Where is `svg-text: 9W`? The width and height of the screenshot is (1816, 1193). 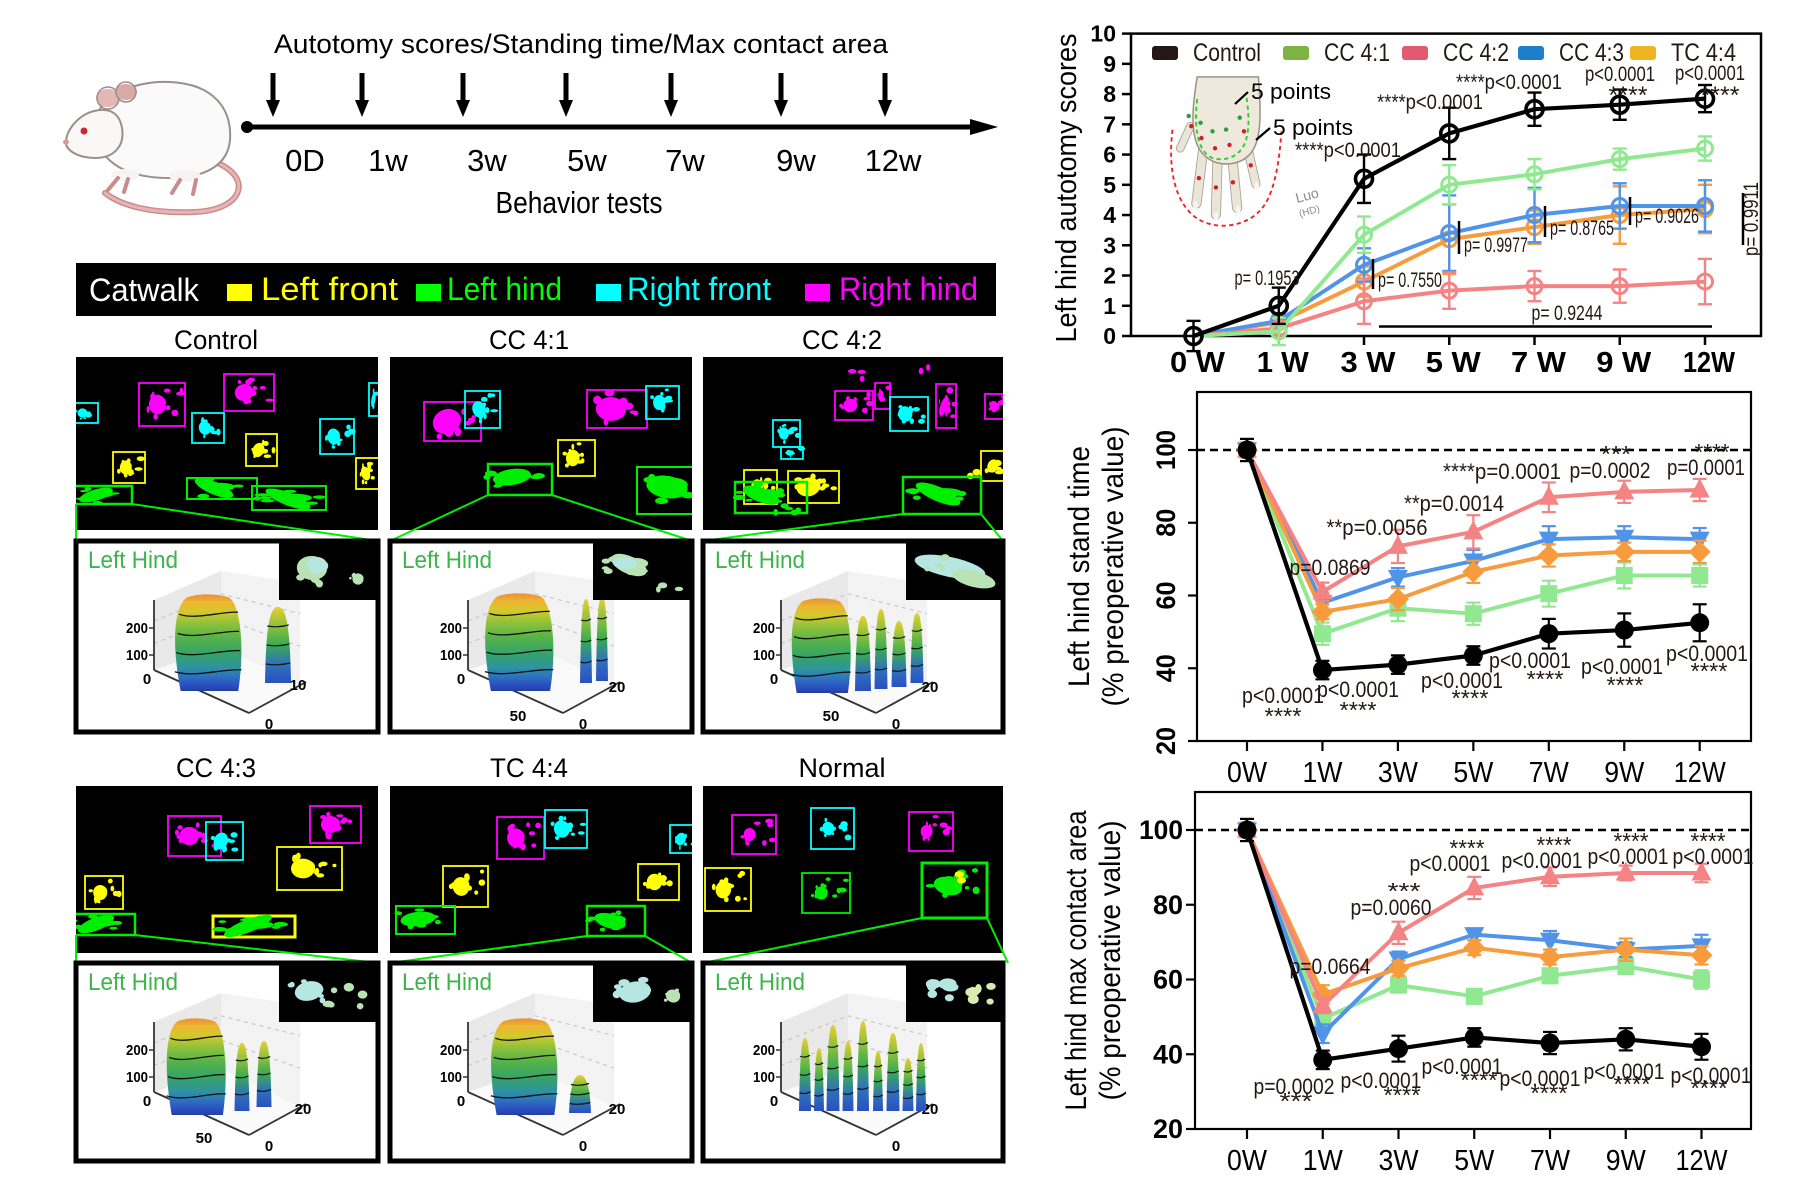
svg-text: 9W is located at coordinates (1624, 773).